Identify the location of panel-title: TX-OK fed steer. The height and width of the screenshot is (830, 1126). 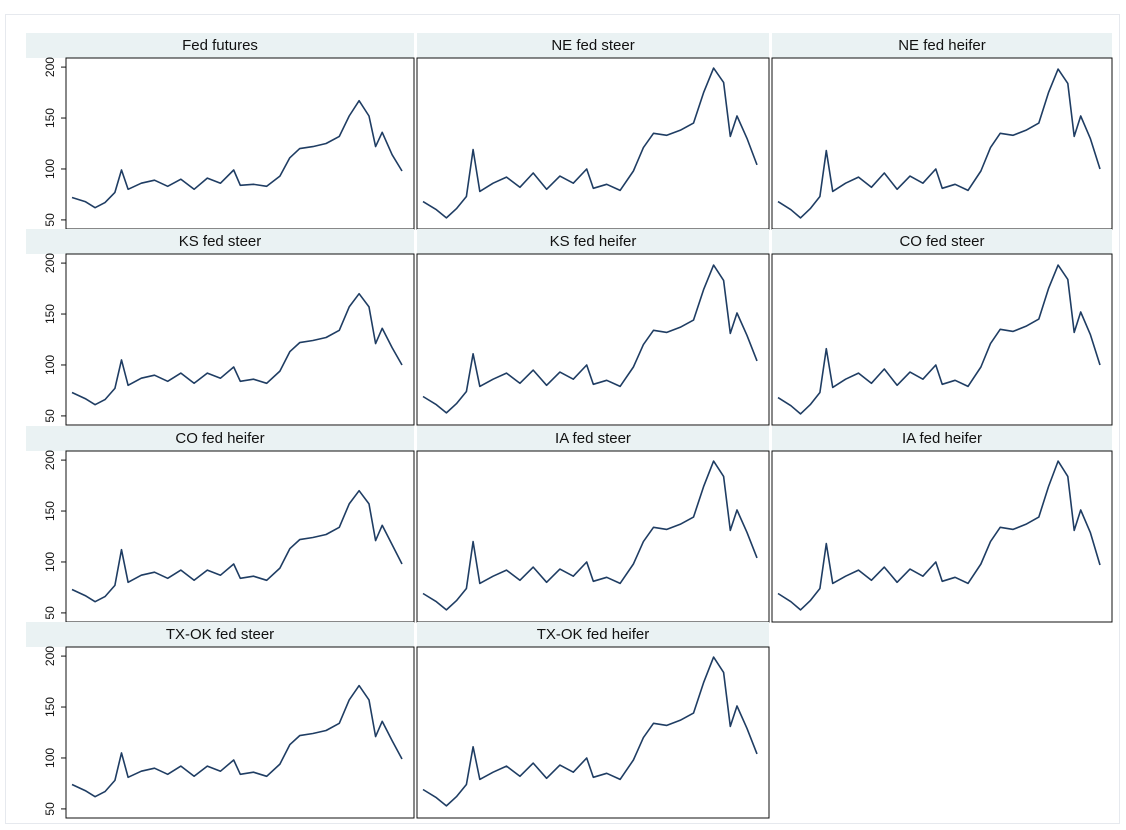
(220, 634).